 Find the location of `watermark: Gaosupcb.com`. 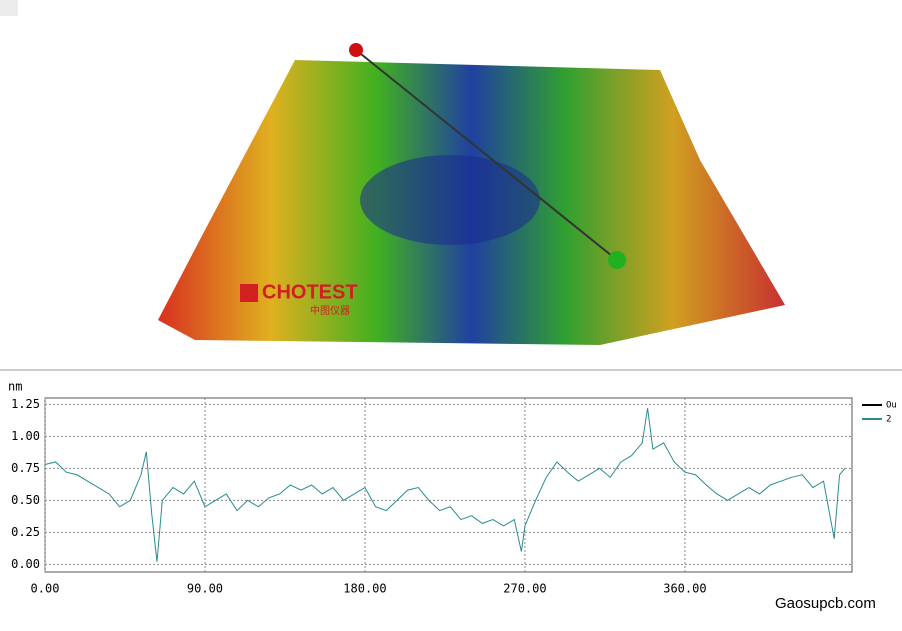

watermark: Gaosupcb.com is located at coordinates (825, 603).